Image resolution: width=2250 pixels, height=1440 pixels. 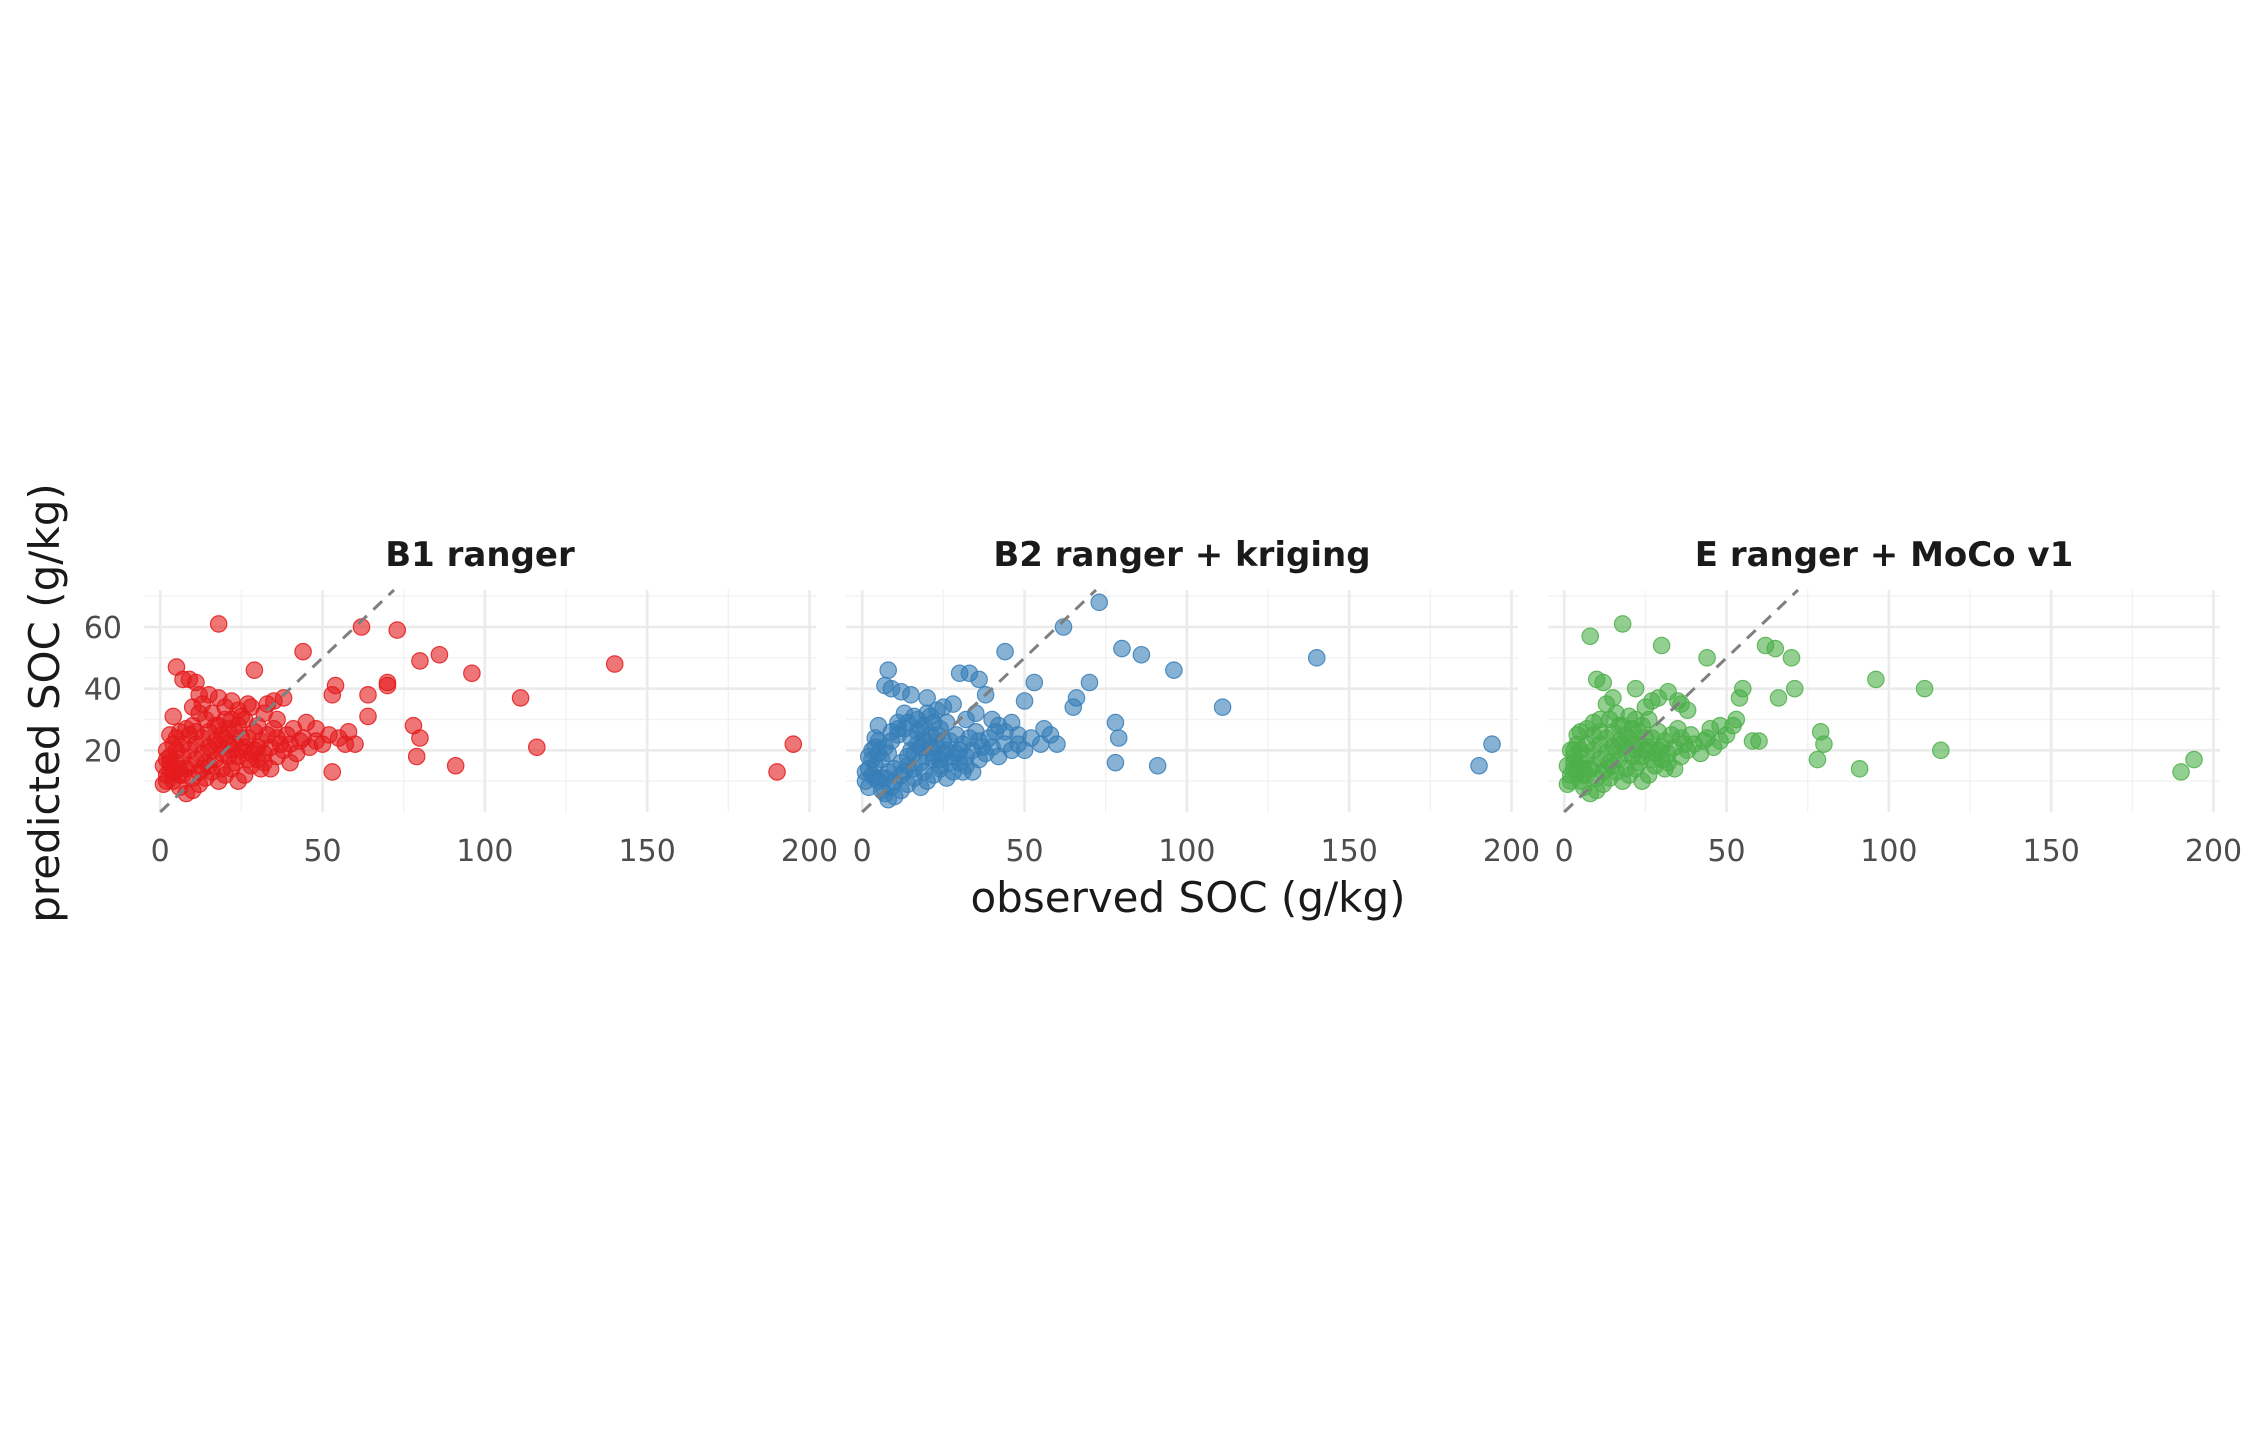 What do you see at coordinates (1187, 897) in the screenshot?
I see `x-axis-title: observed SOC (g/kg)` at bounding box center [1187, 897].